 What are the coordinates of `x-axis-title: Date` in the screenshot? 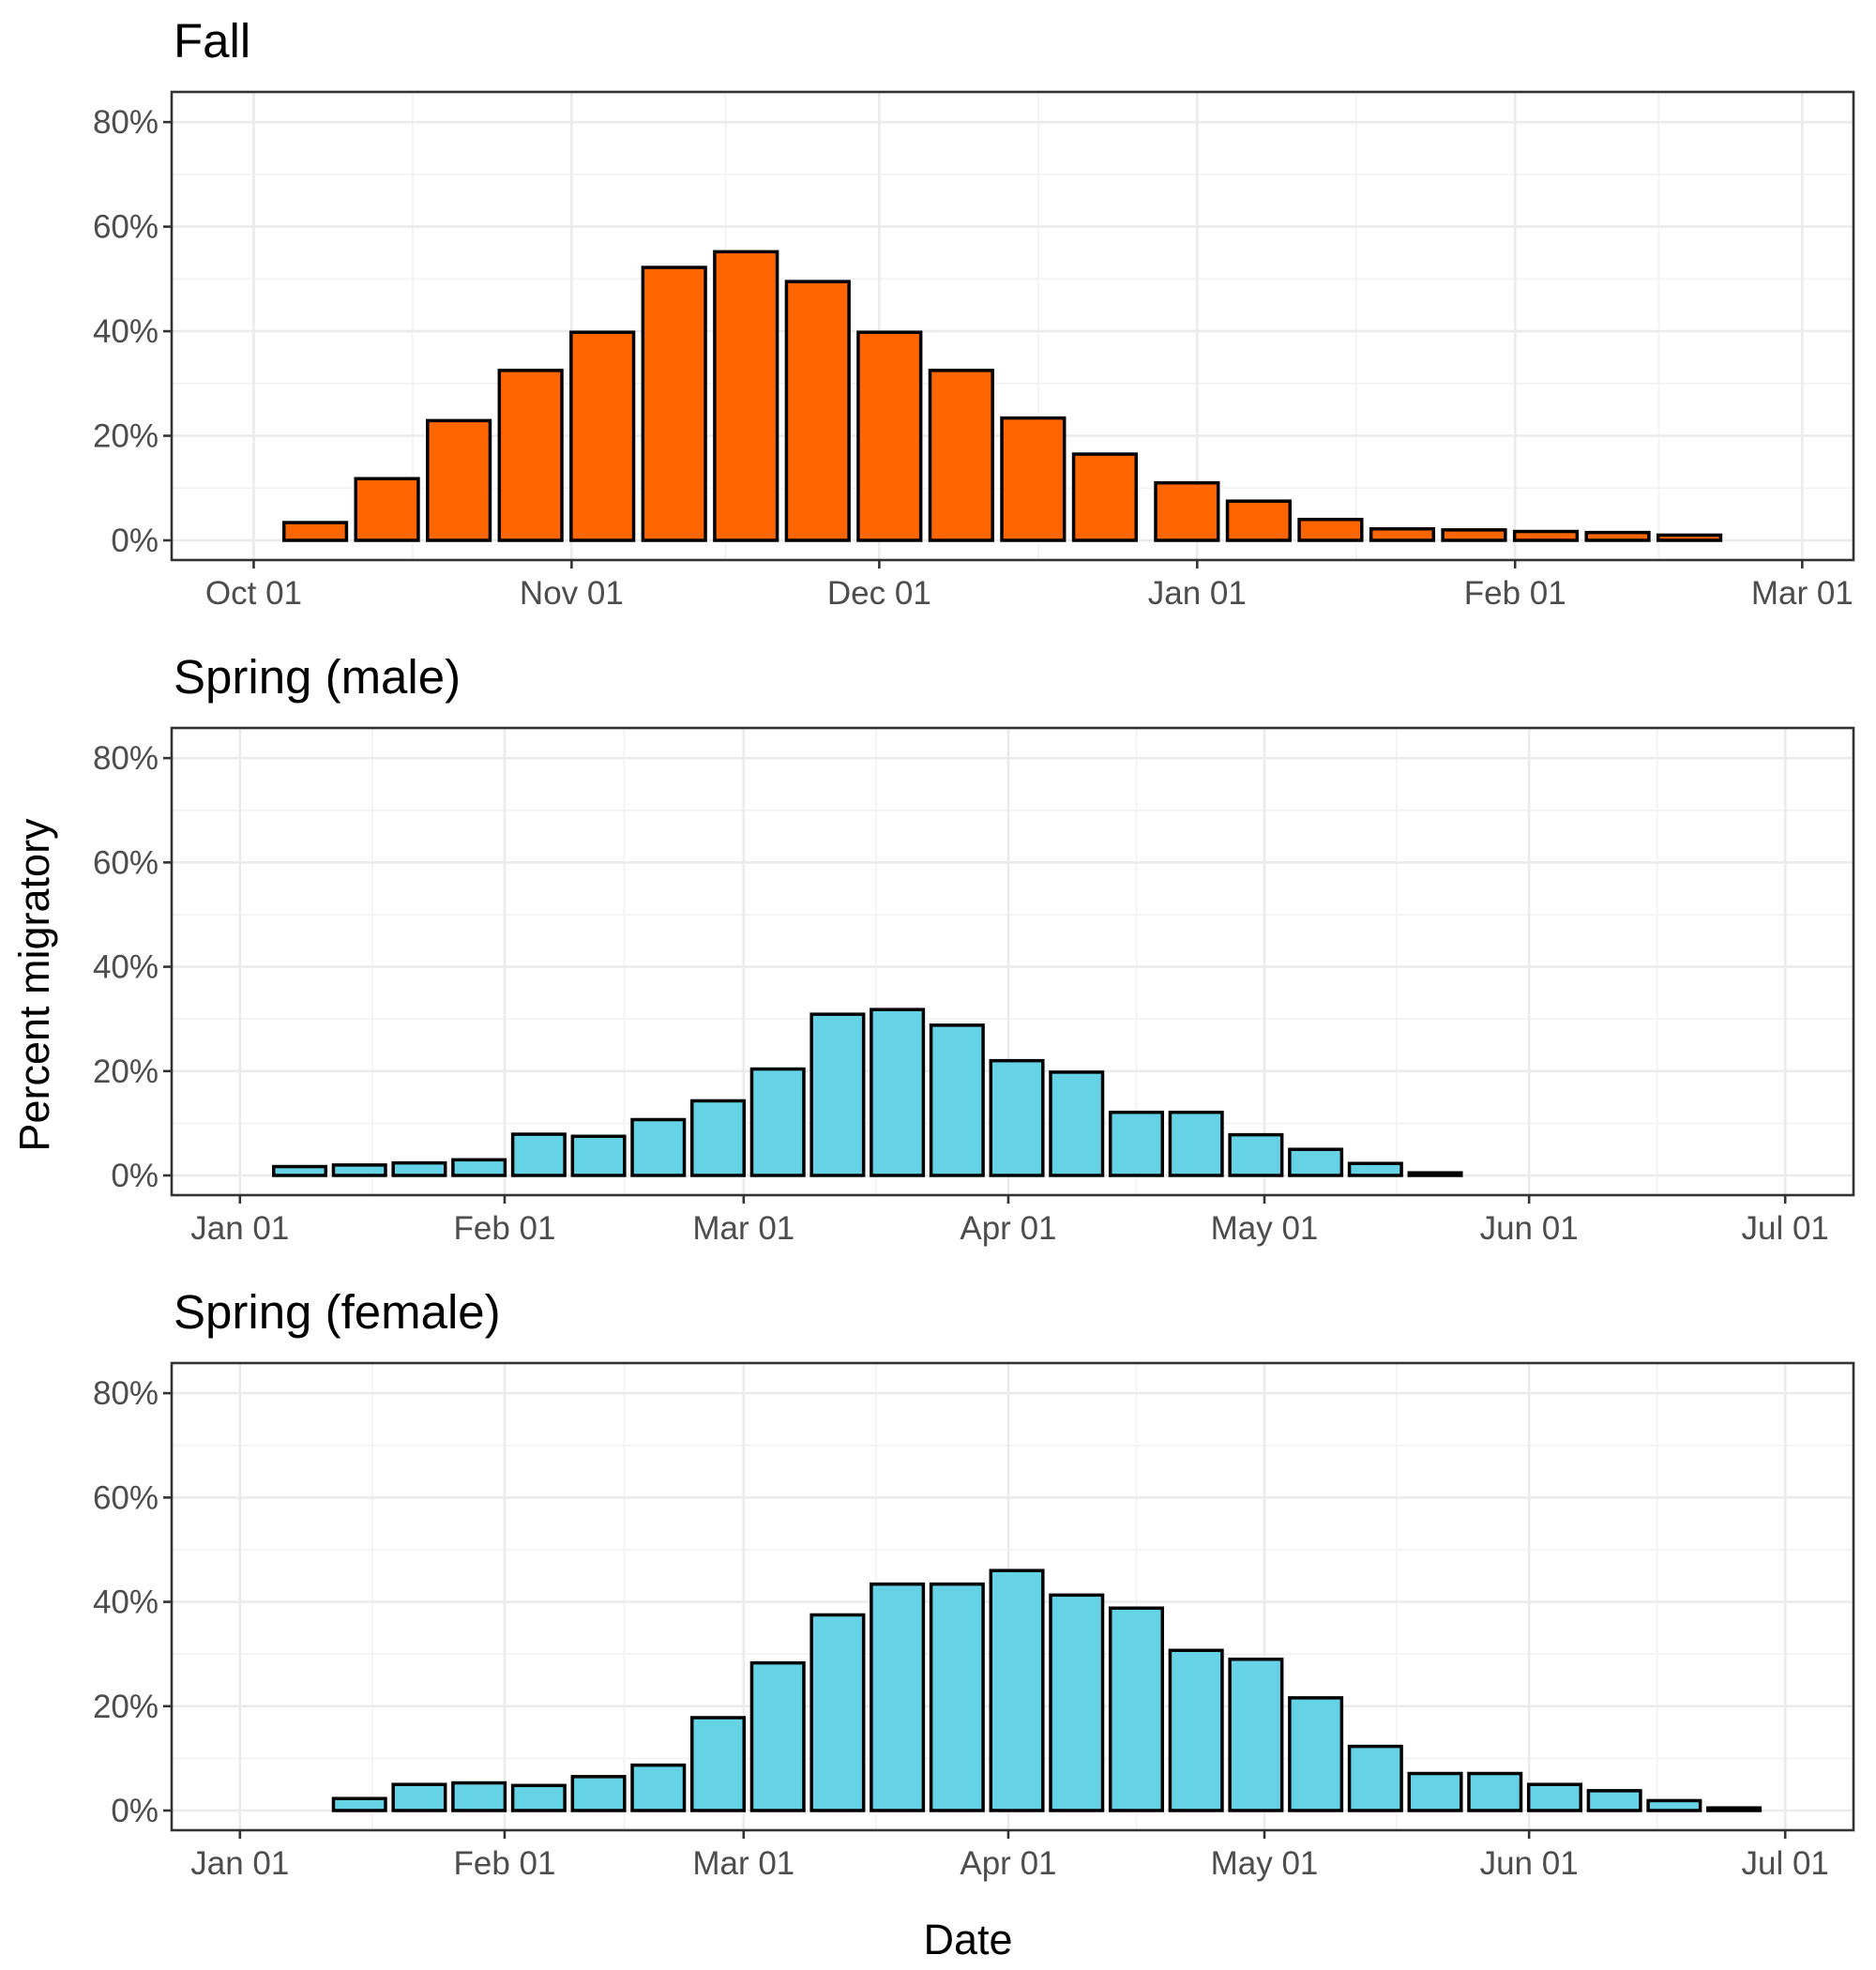 It's located at (967, 1940).